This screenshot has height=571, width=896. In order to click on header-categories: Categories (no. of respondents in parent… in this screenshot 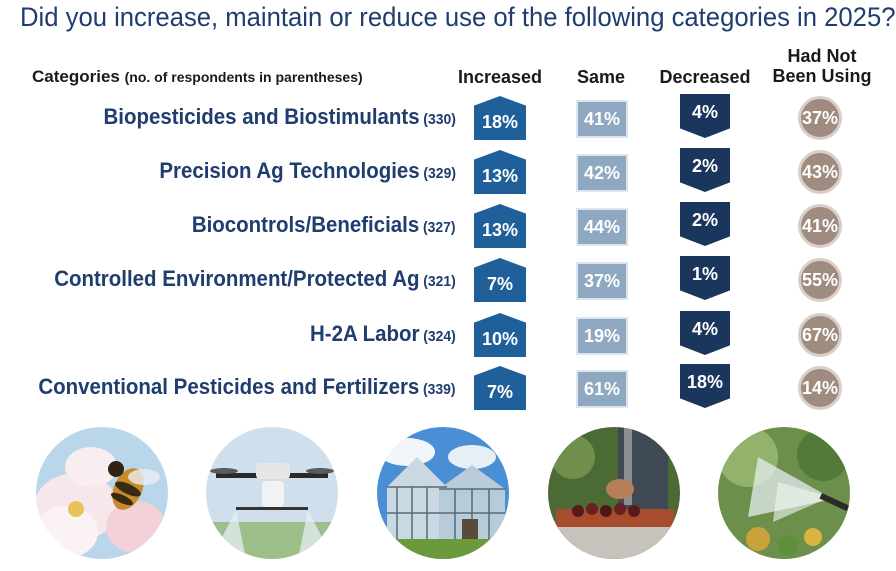, I will do `click(197, 77)`.